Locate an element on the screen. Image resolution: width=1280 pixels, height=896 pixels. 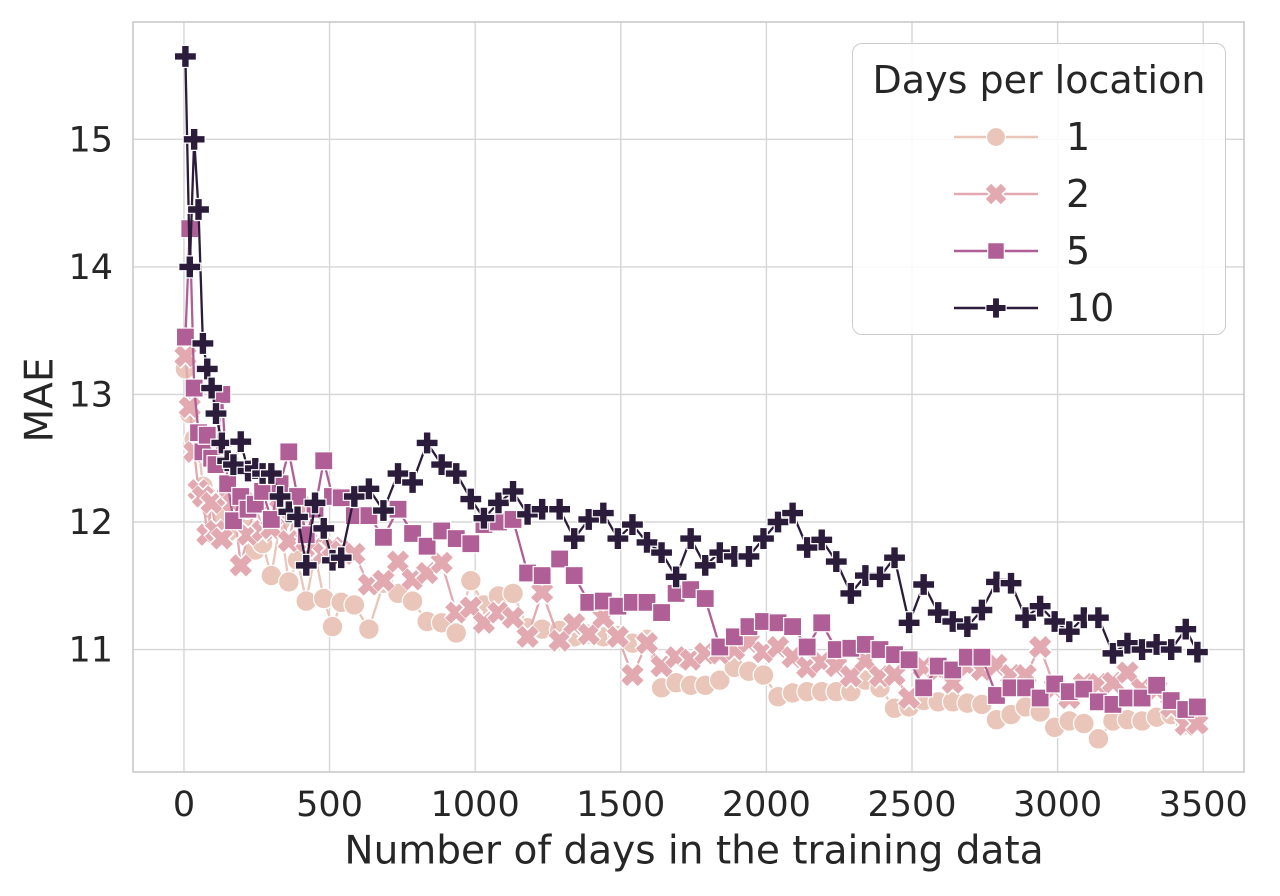
x-tick-label: 1000 is located at coordinates (475, 805).